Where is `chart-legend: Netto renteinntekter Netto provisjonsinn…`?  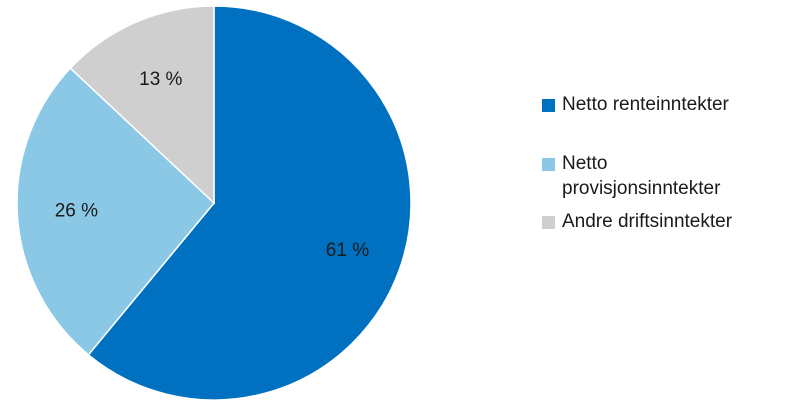 chart-legend: Netto renteinntekter Netto provisjonsinn… is located at coordinates (674, 180).